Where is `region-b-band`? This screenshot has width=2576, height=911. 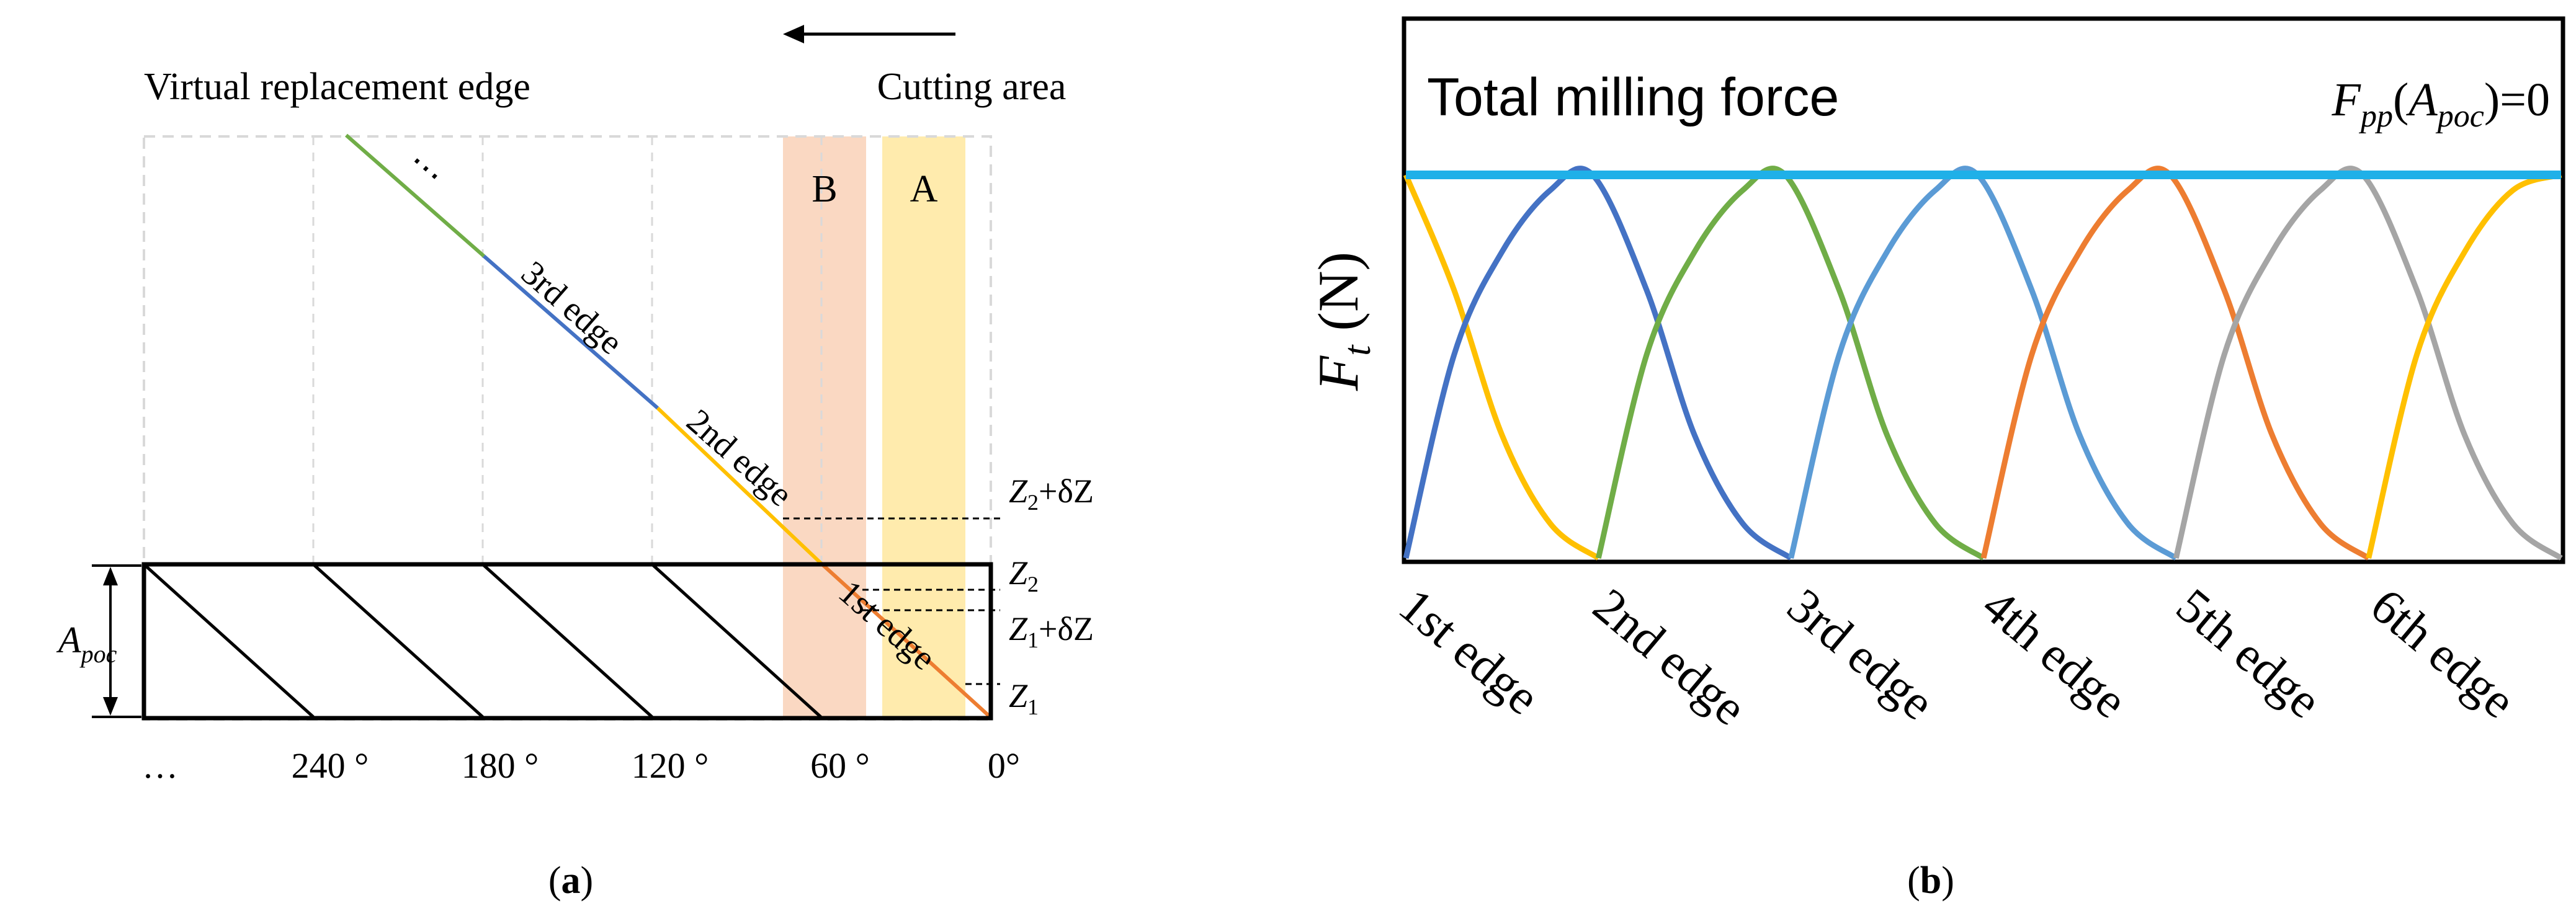
region-b-band is located at coordinates (824, 428).